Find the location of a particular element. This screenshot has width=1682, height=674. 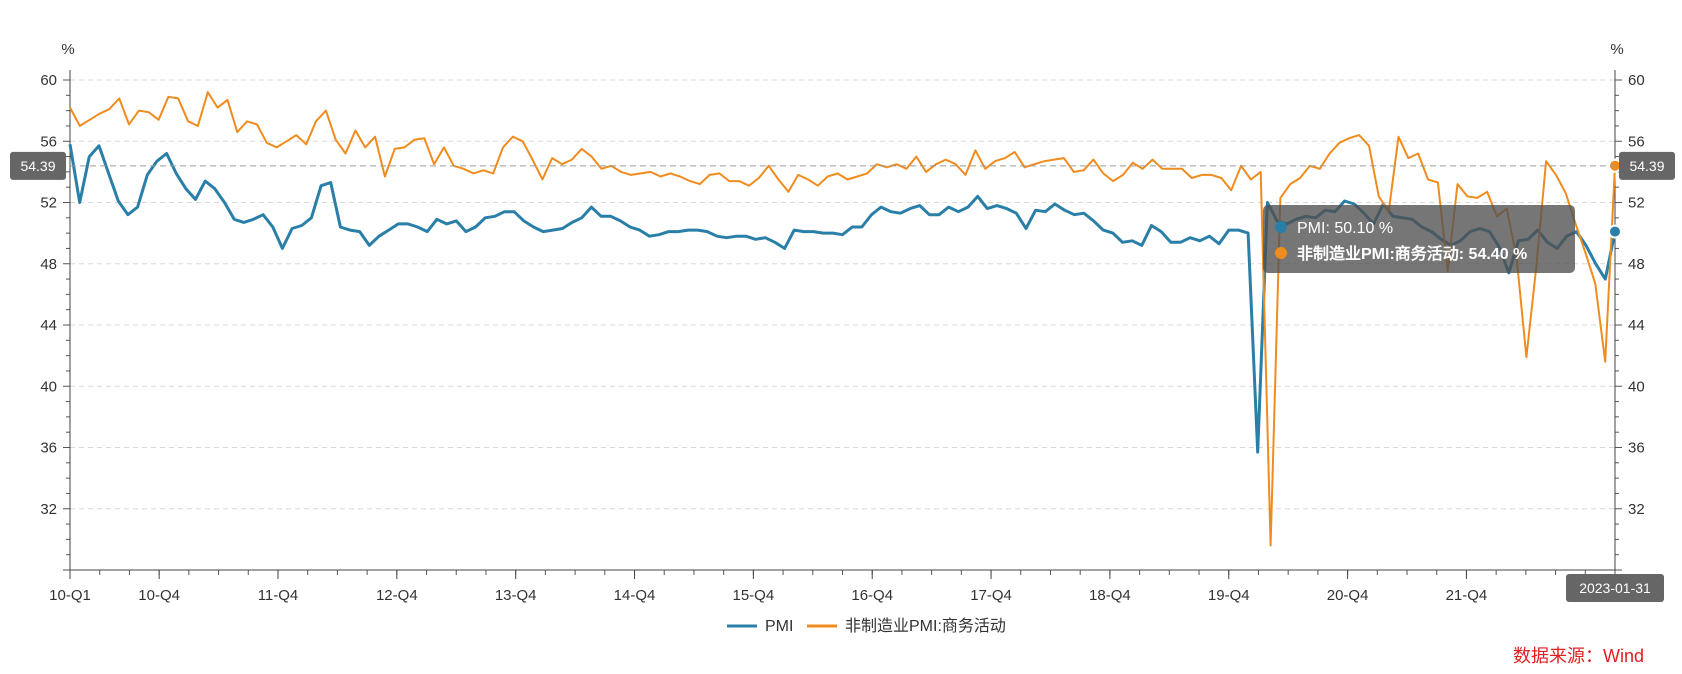

legend-label: PMI is located at coordinates (779, 626).